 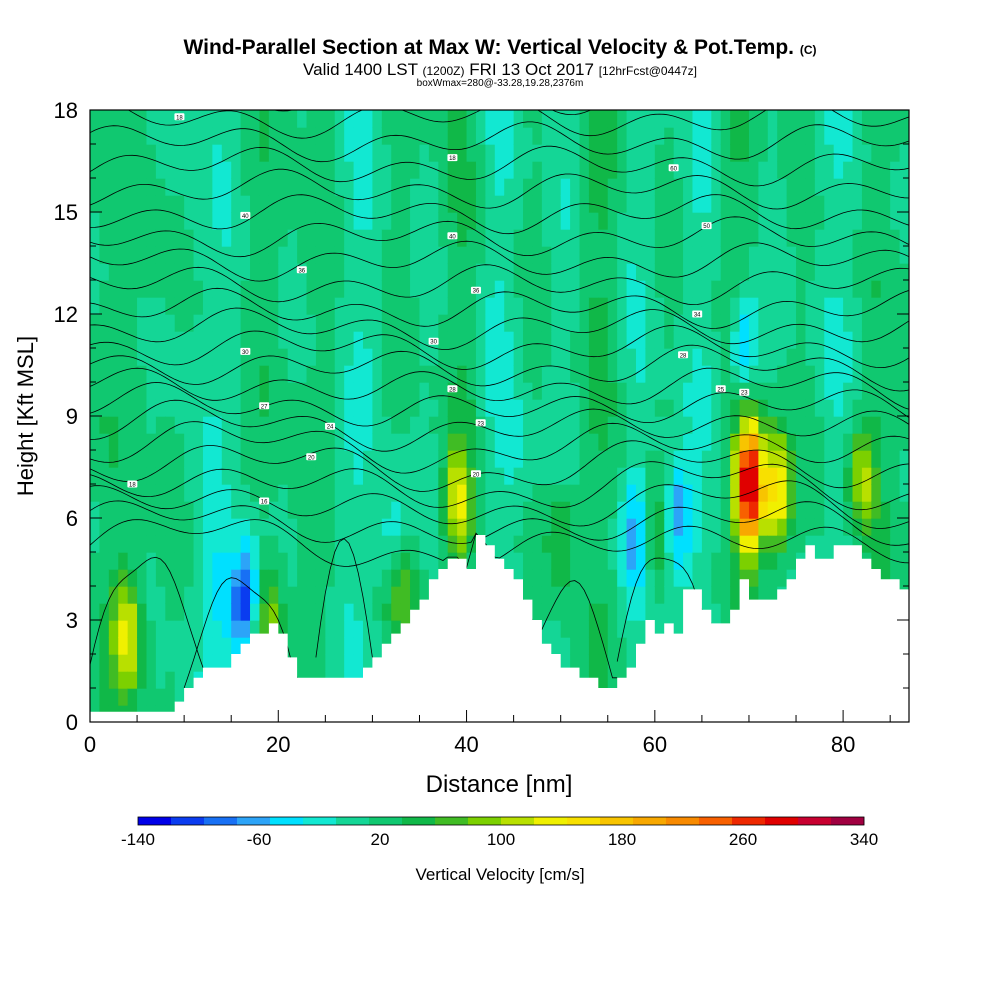 I want to click on isentrope-line, so click(x=499, y=189).